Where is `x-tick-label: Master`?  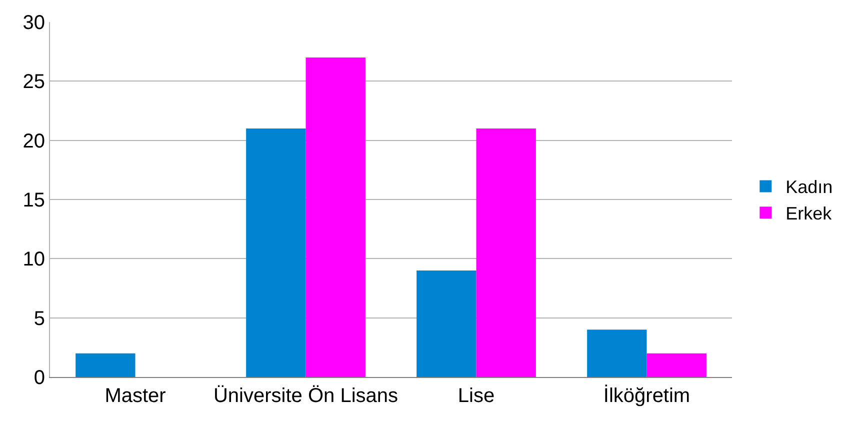
x-tick-label: Master is located at coordinates (135, 396).